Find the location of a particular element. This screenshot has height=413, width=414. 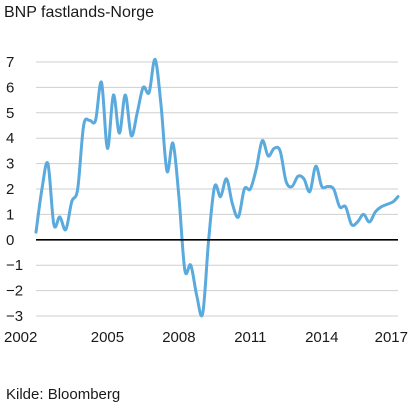

x-tick-label: 2011 is located at coordinates (250, 337).